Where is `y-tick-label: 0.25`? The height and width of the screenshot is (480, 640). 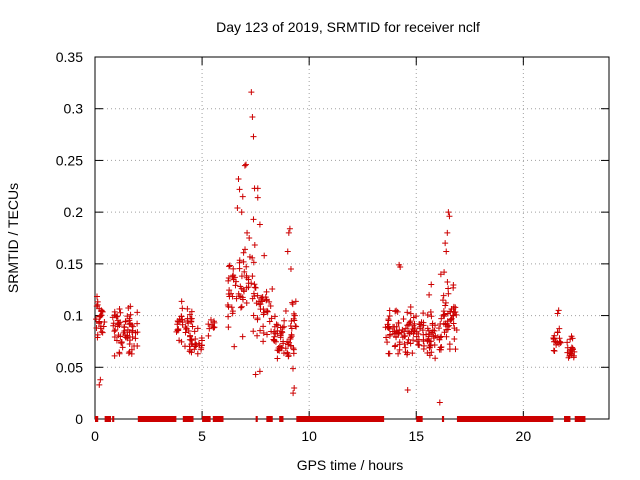 y-tick-label: 0.25 is located at coordinates (69, 160).